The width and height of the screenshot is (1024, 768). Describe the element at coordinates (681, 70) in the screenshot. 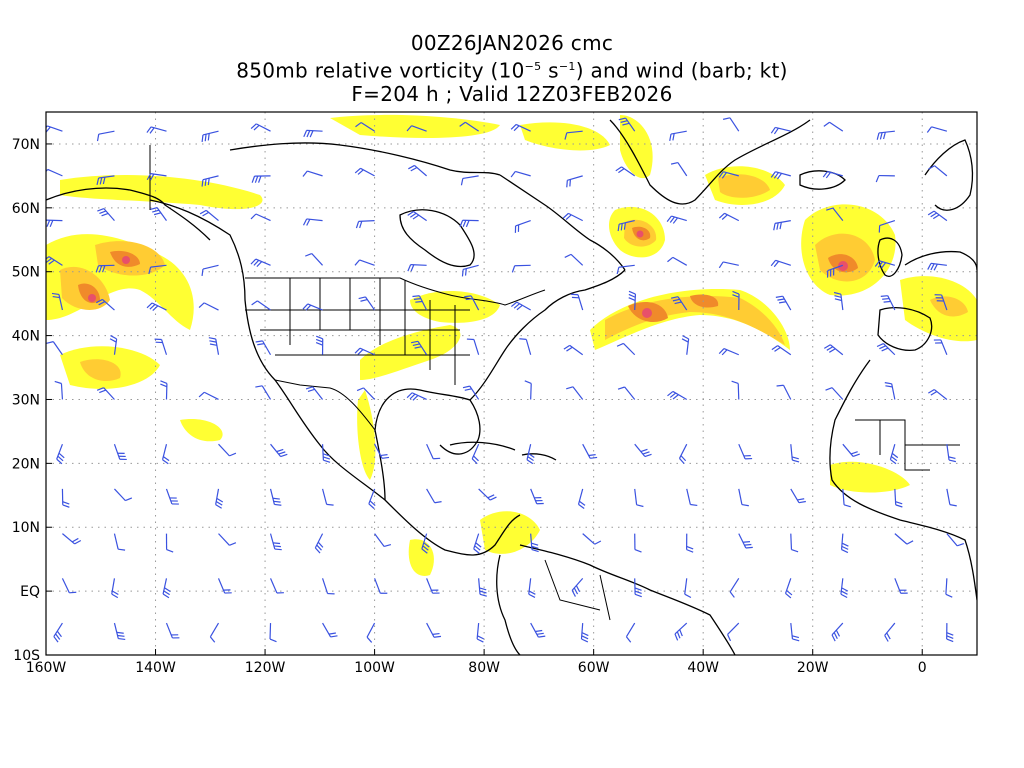

I see `title-field-suffix: ) and wind (barb; kt)` at that location.